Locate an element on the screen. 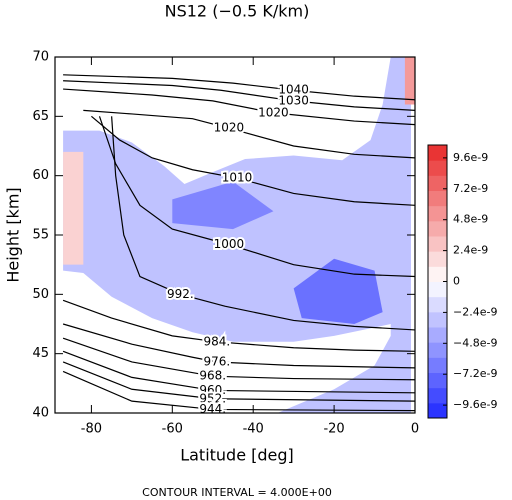 The width and height of the screenshot is (512, 500). y-axis-label: Height [km] is located at coordinates (13, 234).